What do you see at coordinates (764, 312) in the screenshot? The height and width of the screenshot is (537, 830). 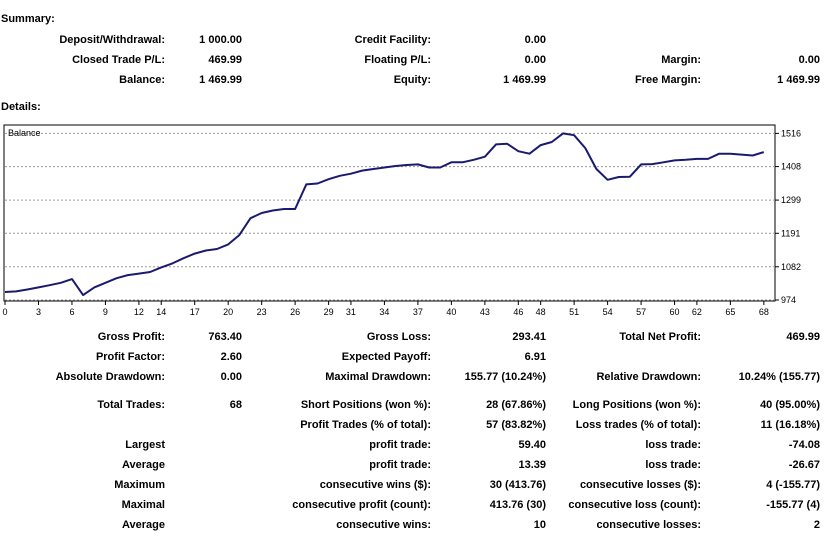 I see `x-tick-label: 68` at bounding box center [764, 312].